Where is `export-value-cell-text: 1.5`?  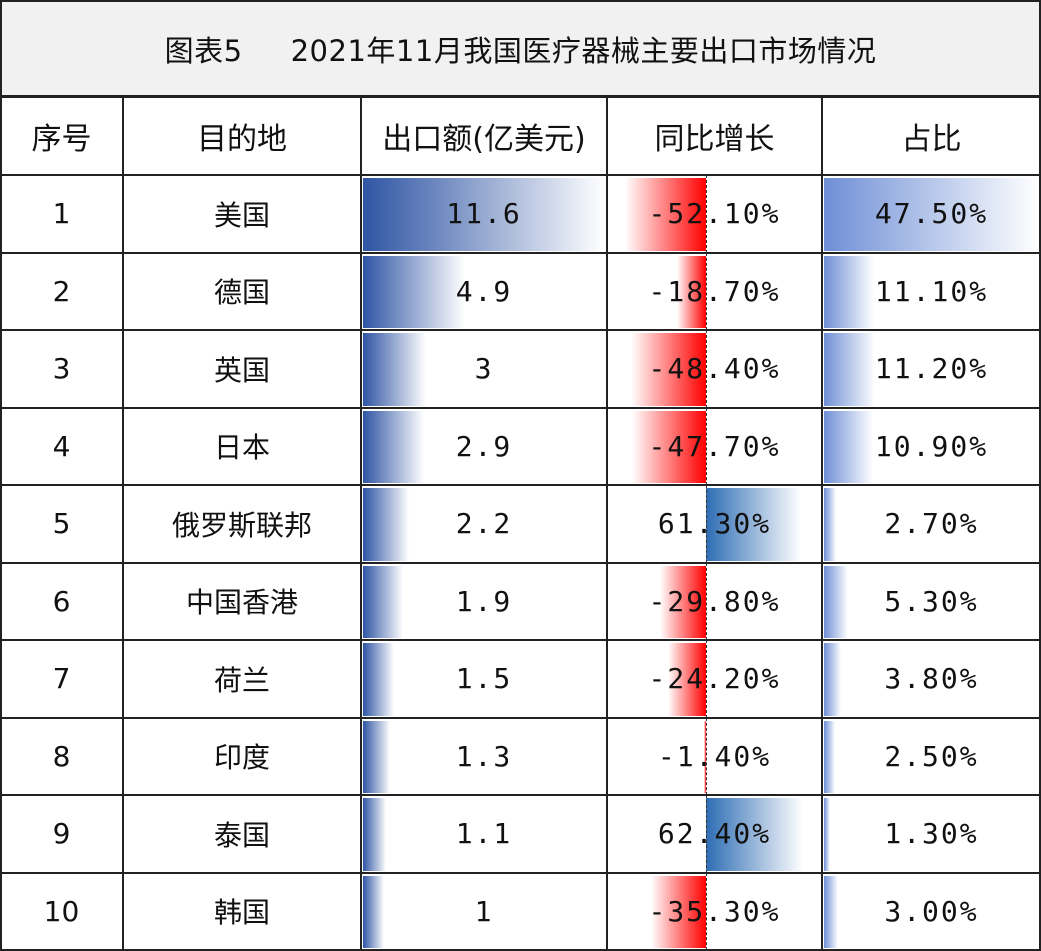 export-value-cell-text: 1.5 is located at coordinates (484, 679).